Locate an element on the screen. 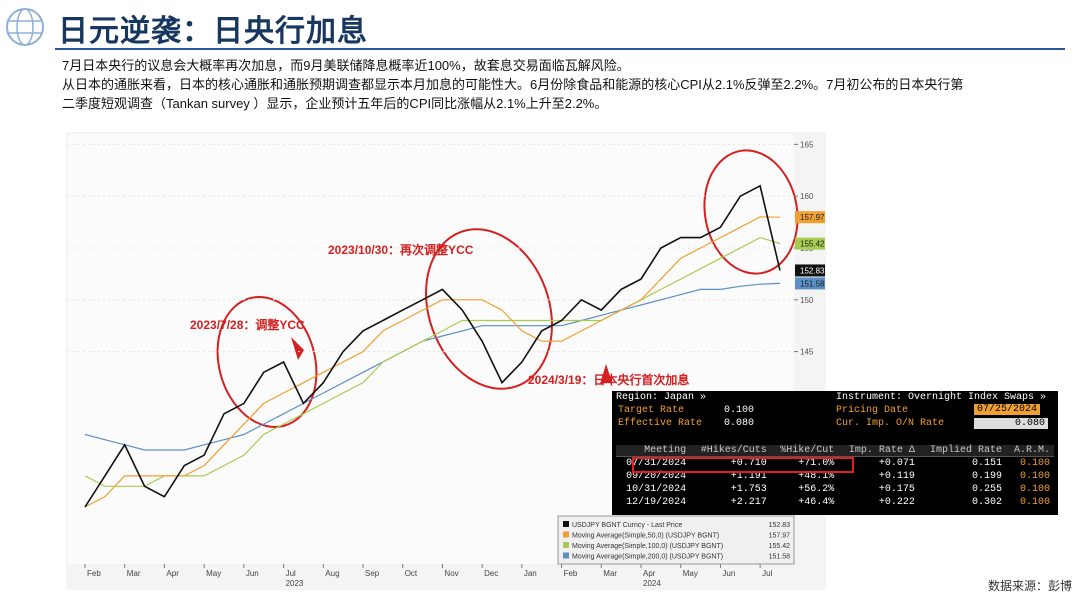 The width and height of the screenshot is (1080, 600). table-cell: +48.1% is located at coordinates (816, 476).